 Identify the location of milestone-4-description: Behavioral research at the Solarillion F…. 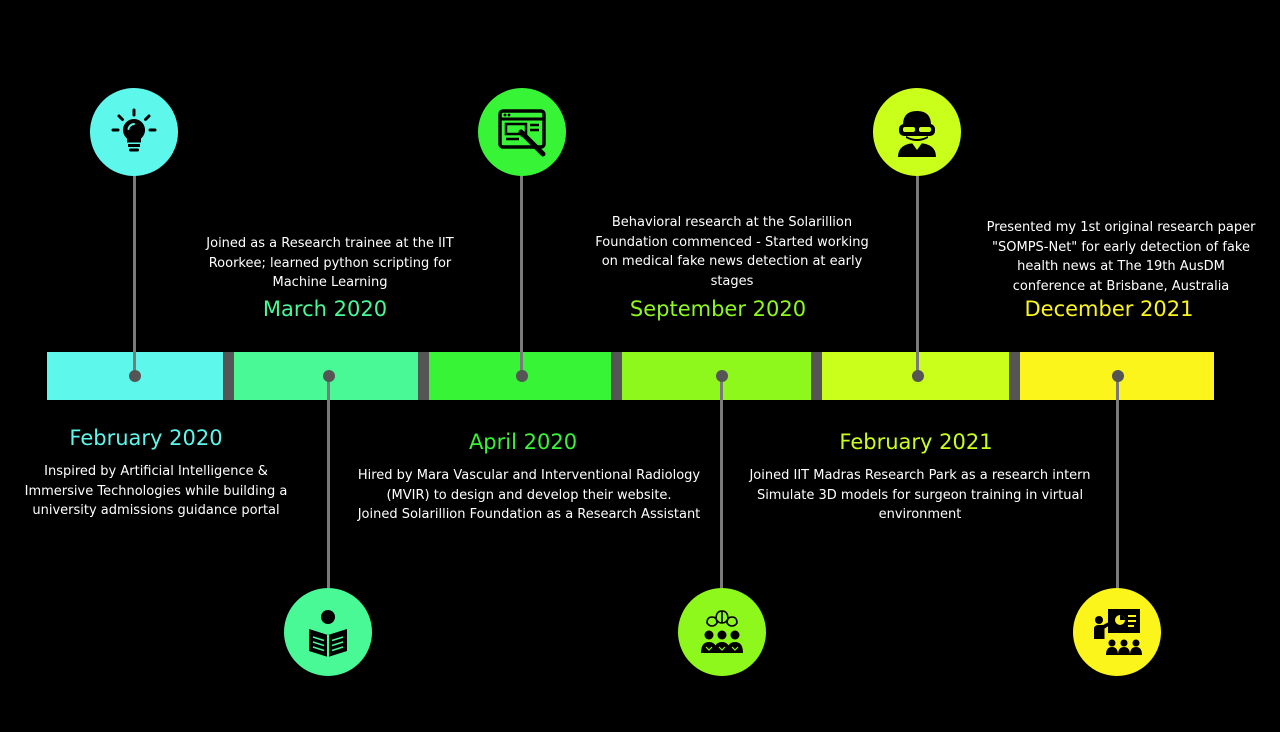
(732, 252).